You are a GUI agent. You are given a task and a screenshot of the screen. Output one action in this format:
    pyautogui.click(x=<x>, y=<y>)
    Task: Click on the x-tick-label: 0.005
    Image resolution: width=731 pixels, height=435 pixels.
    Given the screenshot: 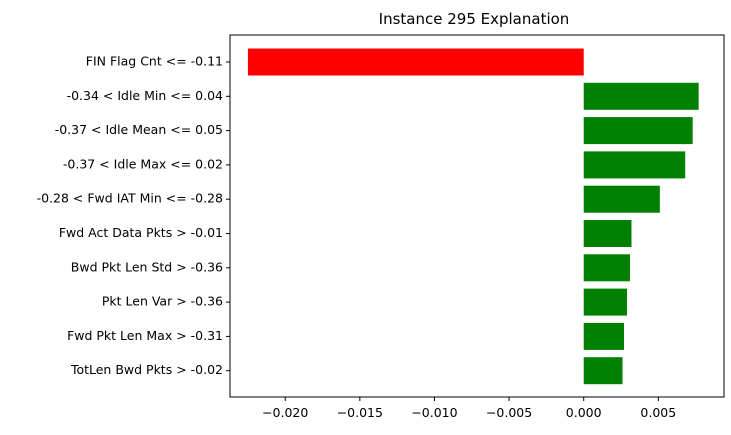 What is the action you would take?
    pyautogui.click(x=658, y=412)
    